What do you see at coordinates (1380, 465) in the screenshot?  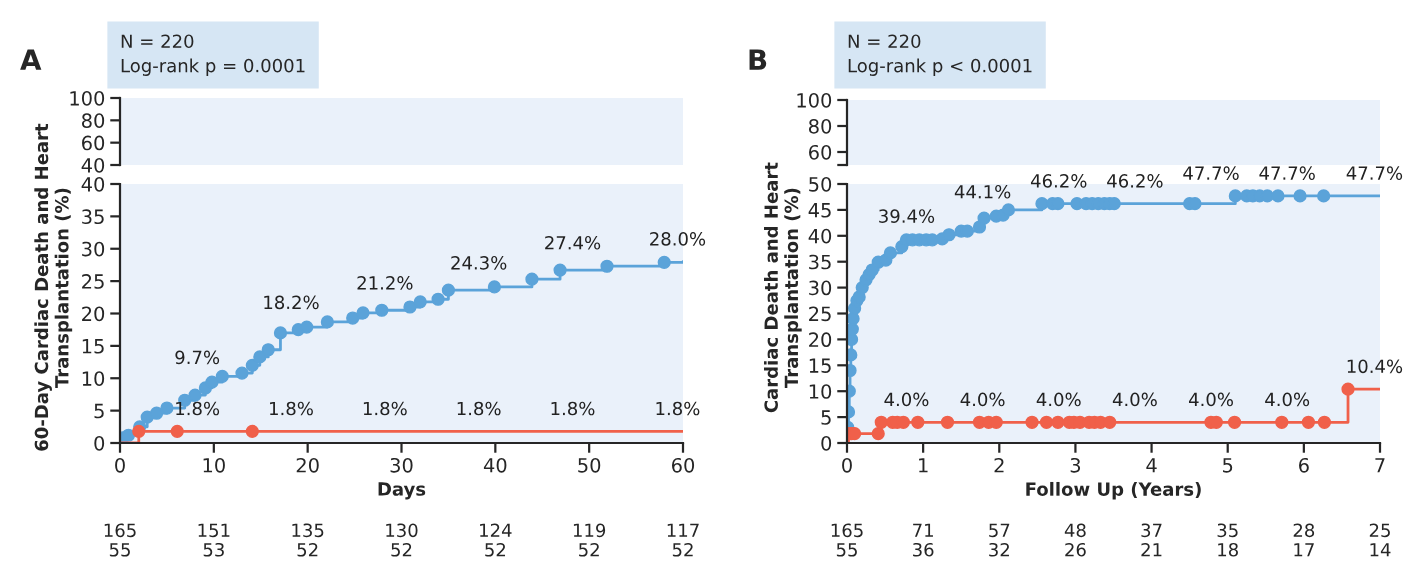 I see `x-tick-label: 7` at bounding box center [1380, 465].